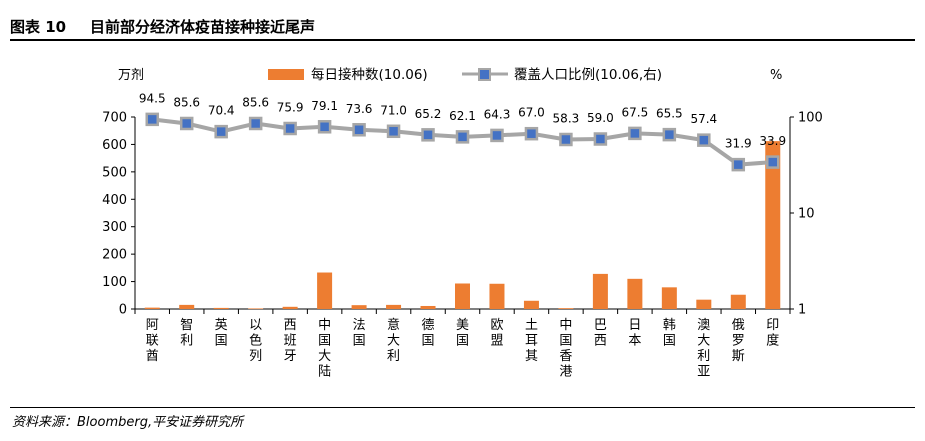  I want to click on right-axis: 1 10 100, so click(806, 214).